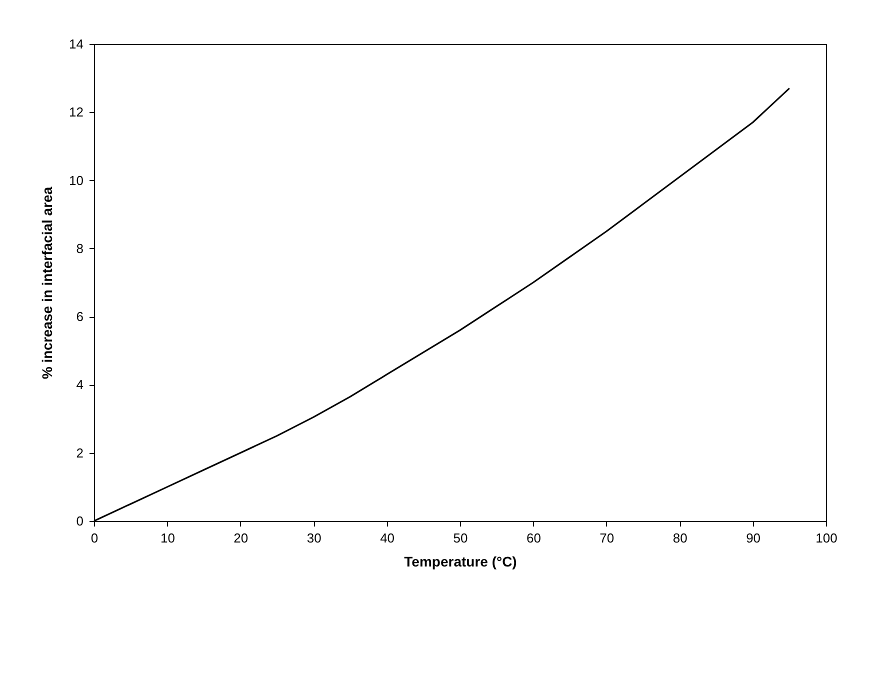  What do you see at coordinates (76, 112) in the screenshot?
I see `y-tick-label: 12` at bounding box center [76, 112].